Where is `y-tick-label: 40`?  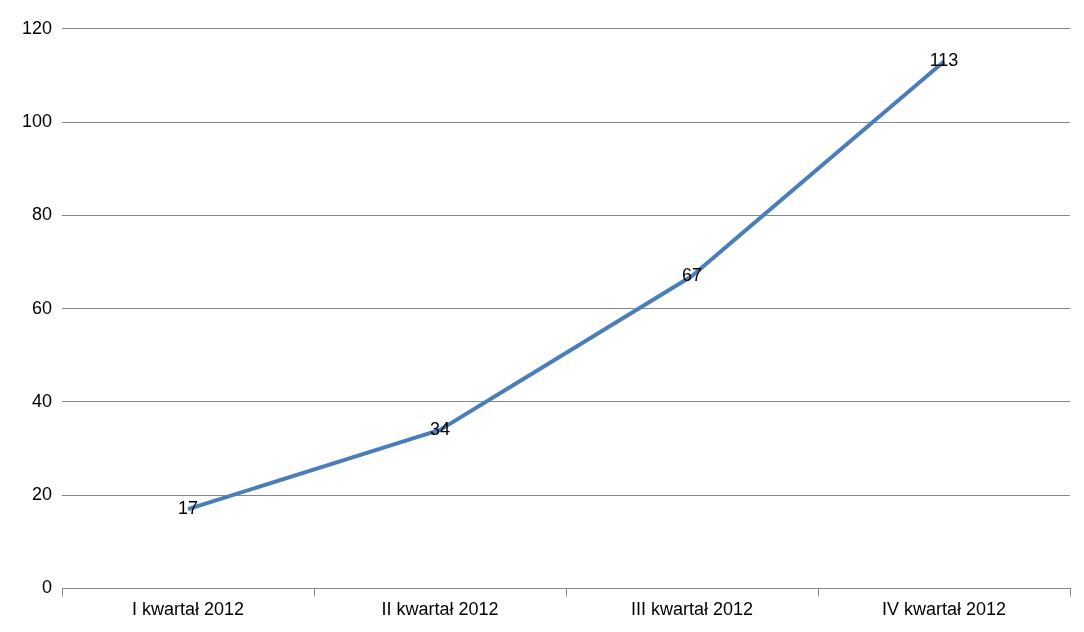
y-tick-label: 40 is located at coordinates (42, 400).